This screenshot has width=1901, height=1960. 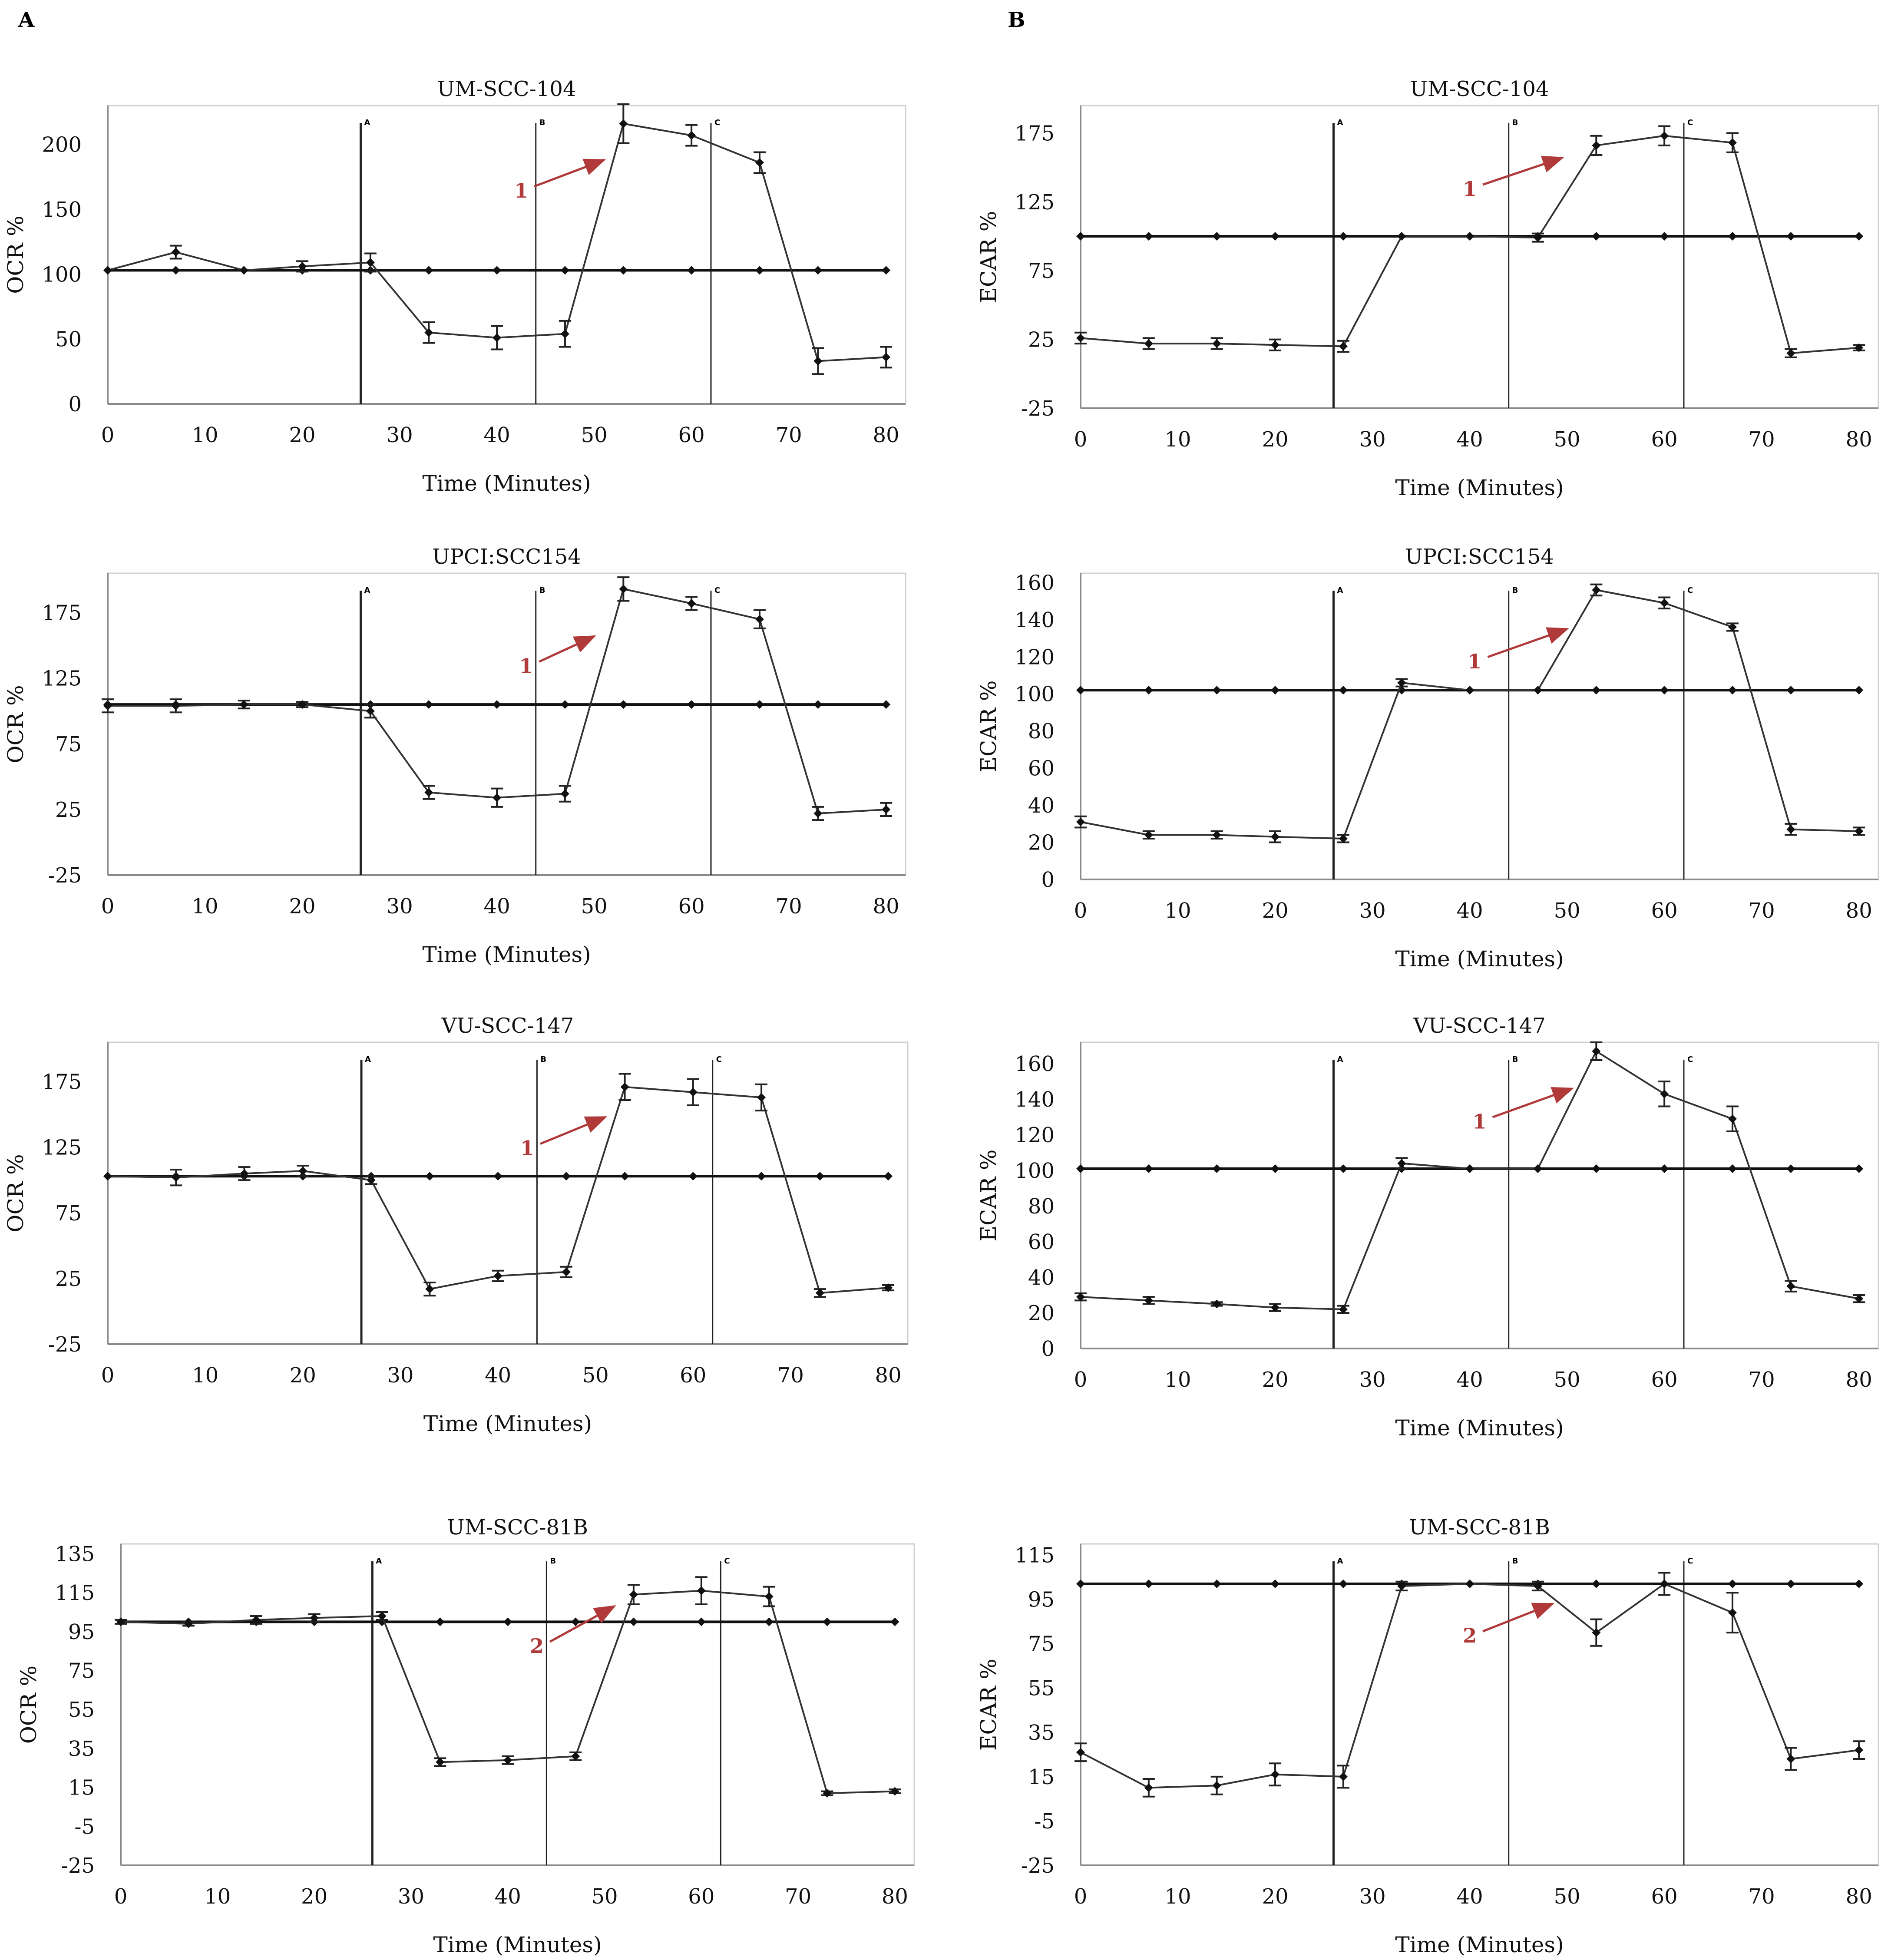 What do you see at coordinates (1041, 843) in the screenshot?
I see `y-tick-label: 20` at bounding box center [1041, 843].